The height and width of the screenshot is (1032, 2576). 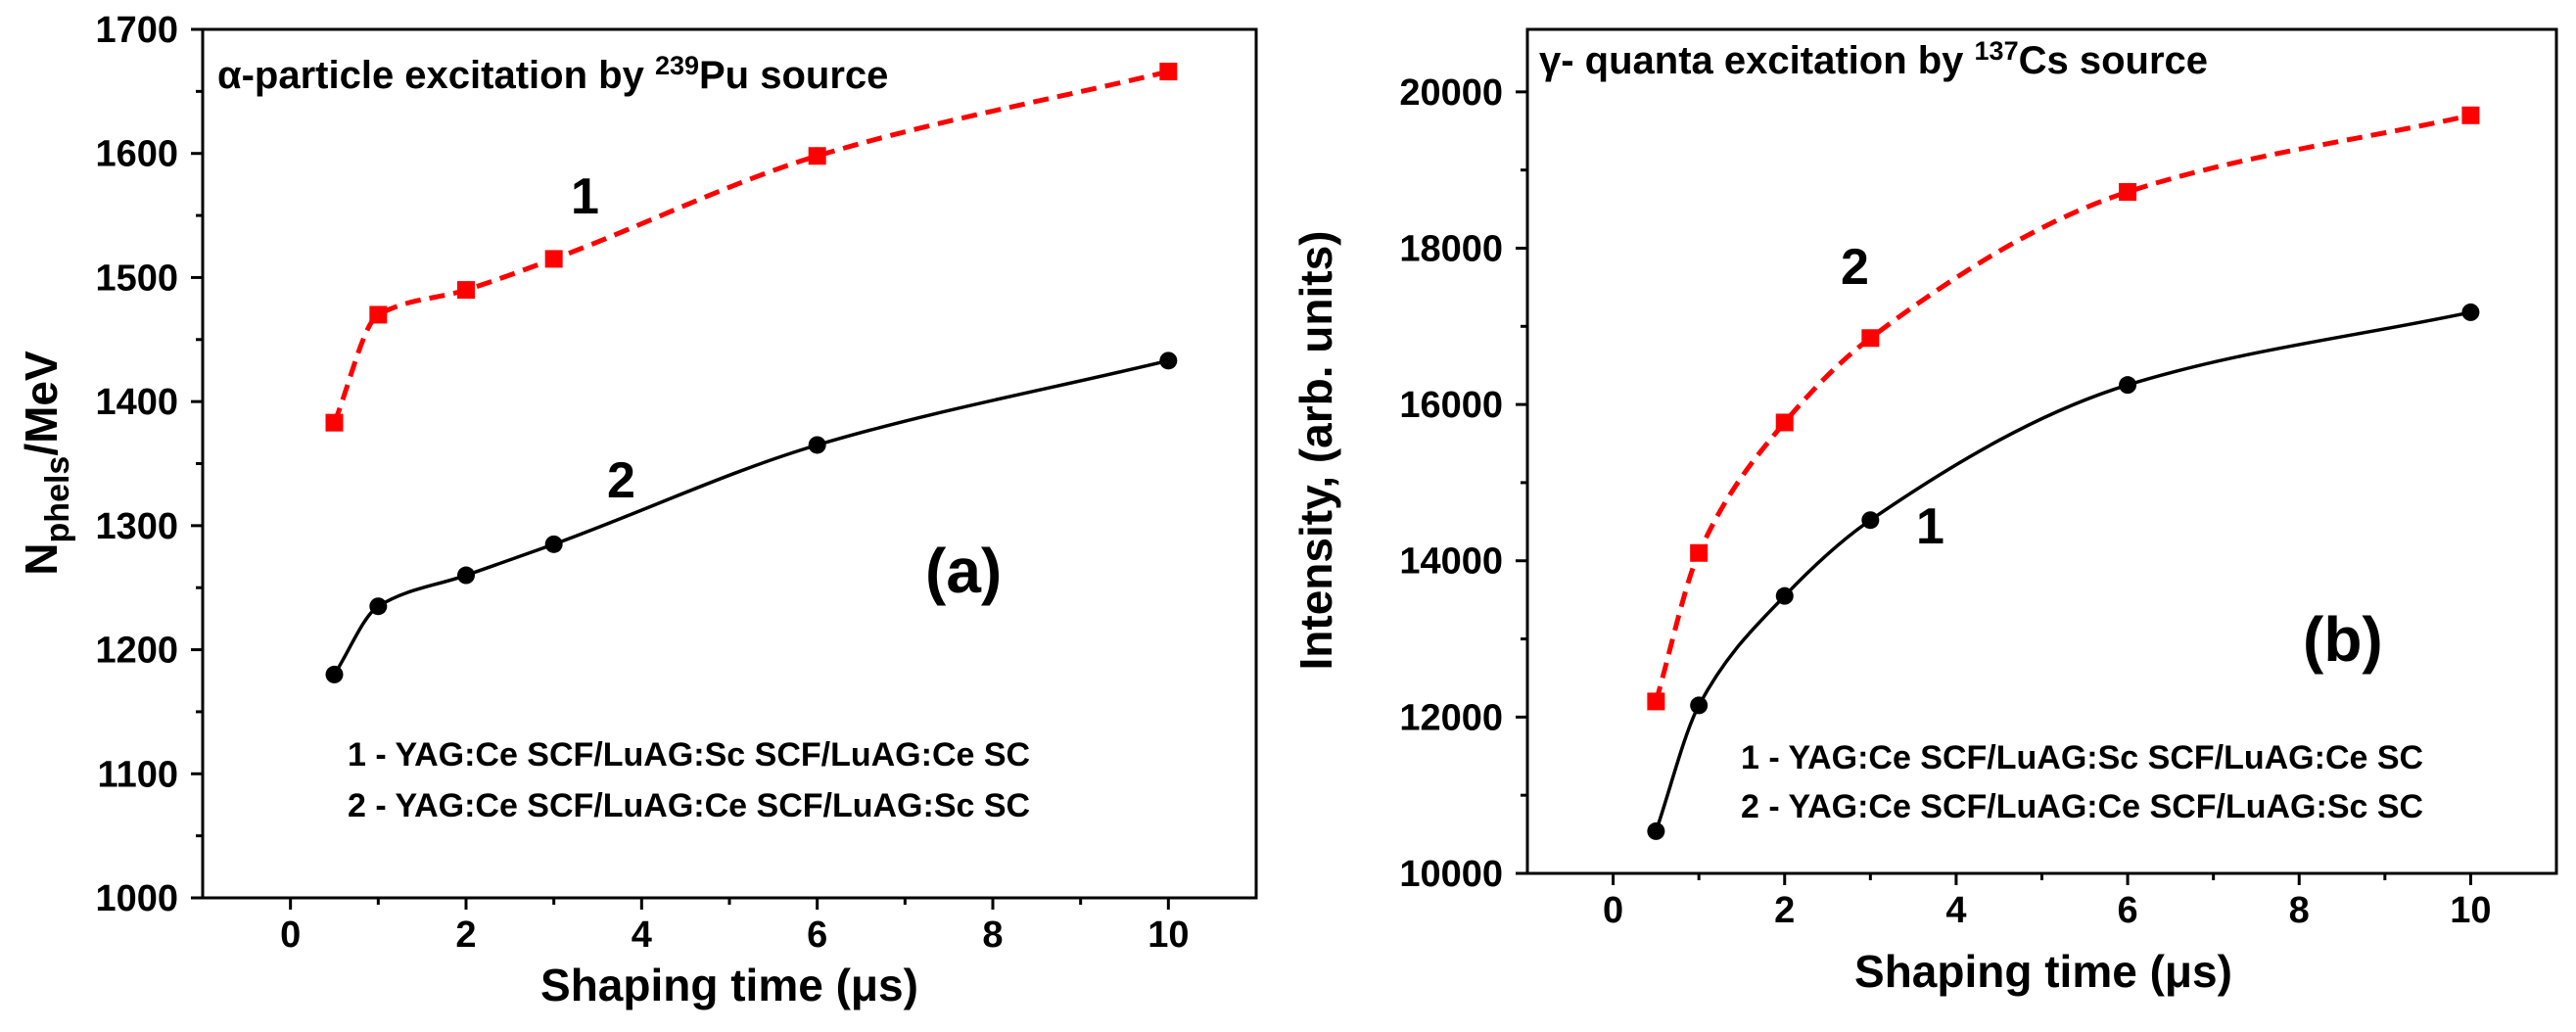 What do you see at coordinates (750, 246) in the screenshot?
I see `chart-a-series-0-line` at bounding box center [750, 246].